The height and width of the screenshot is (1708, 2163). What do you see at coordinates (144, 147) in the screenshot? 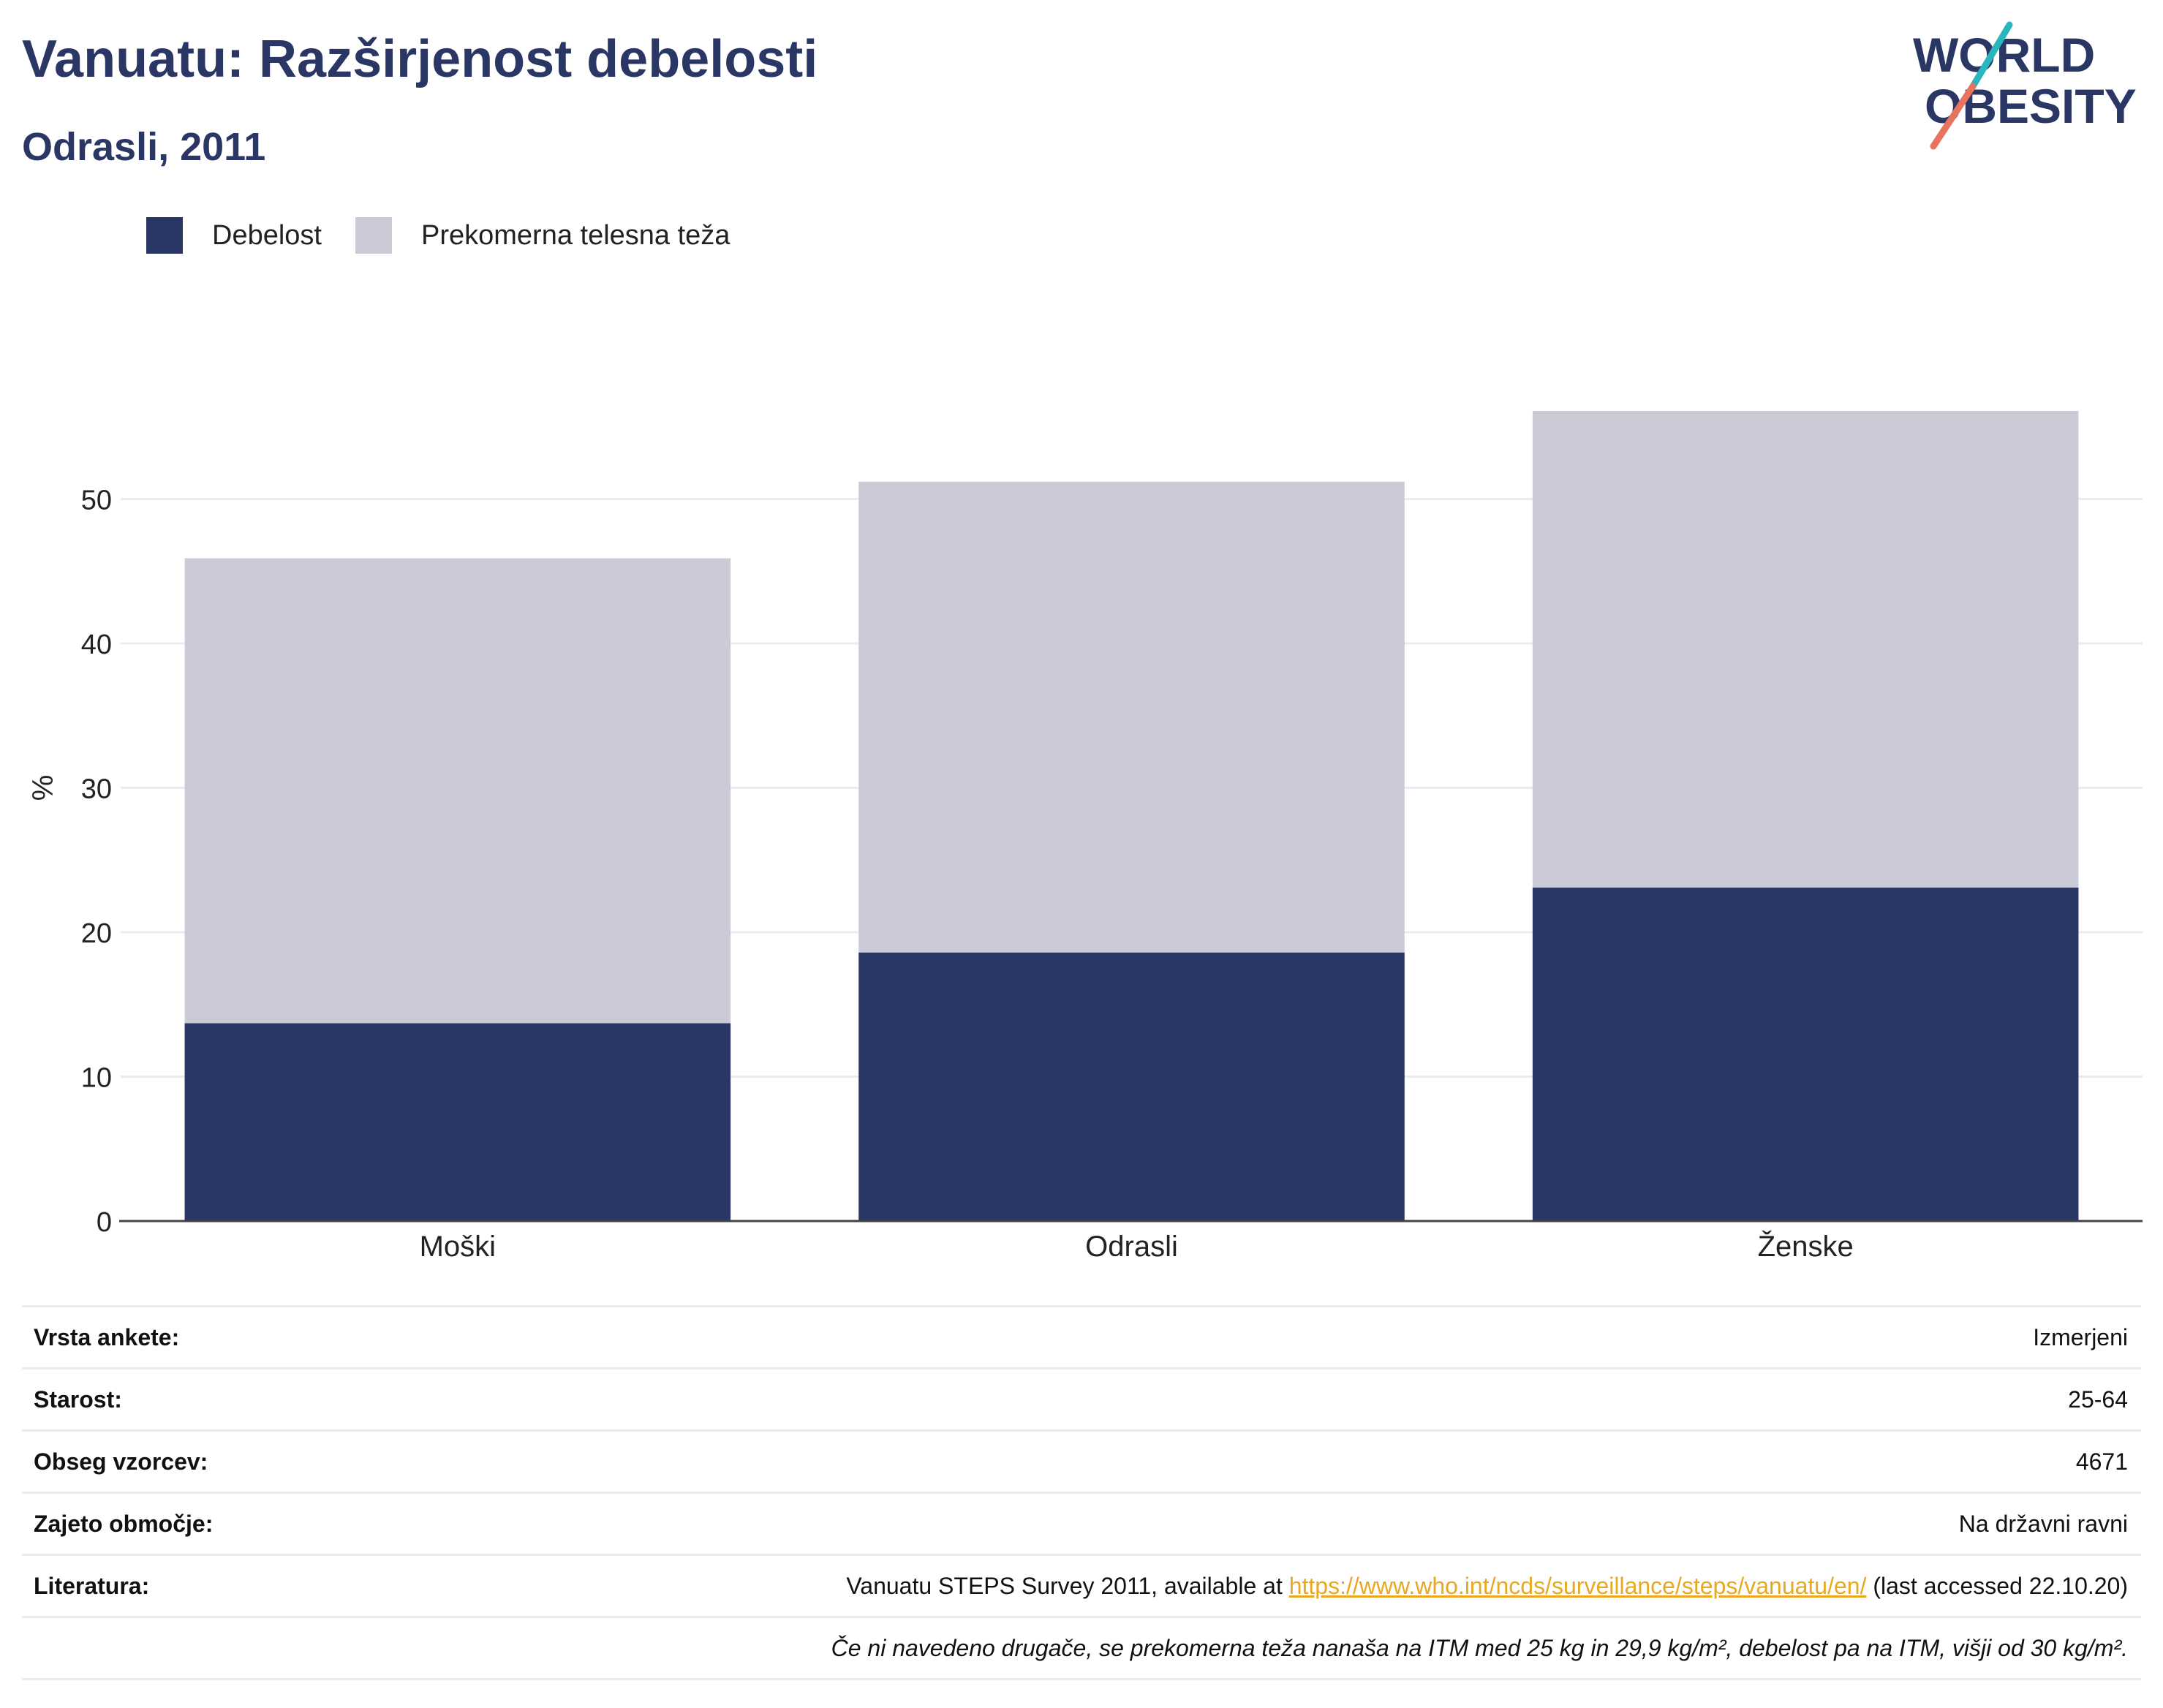
I see `chart-subtitle: Odrasli, 2011` at bounding box center [144, 147].